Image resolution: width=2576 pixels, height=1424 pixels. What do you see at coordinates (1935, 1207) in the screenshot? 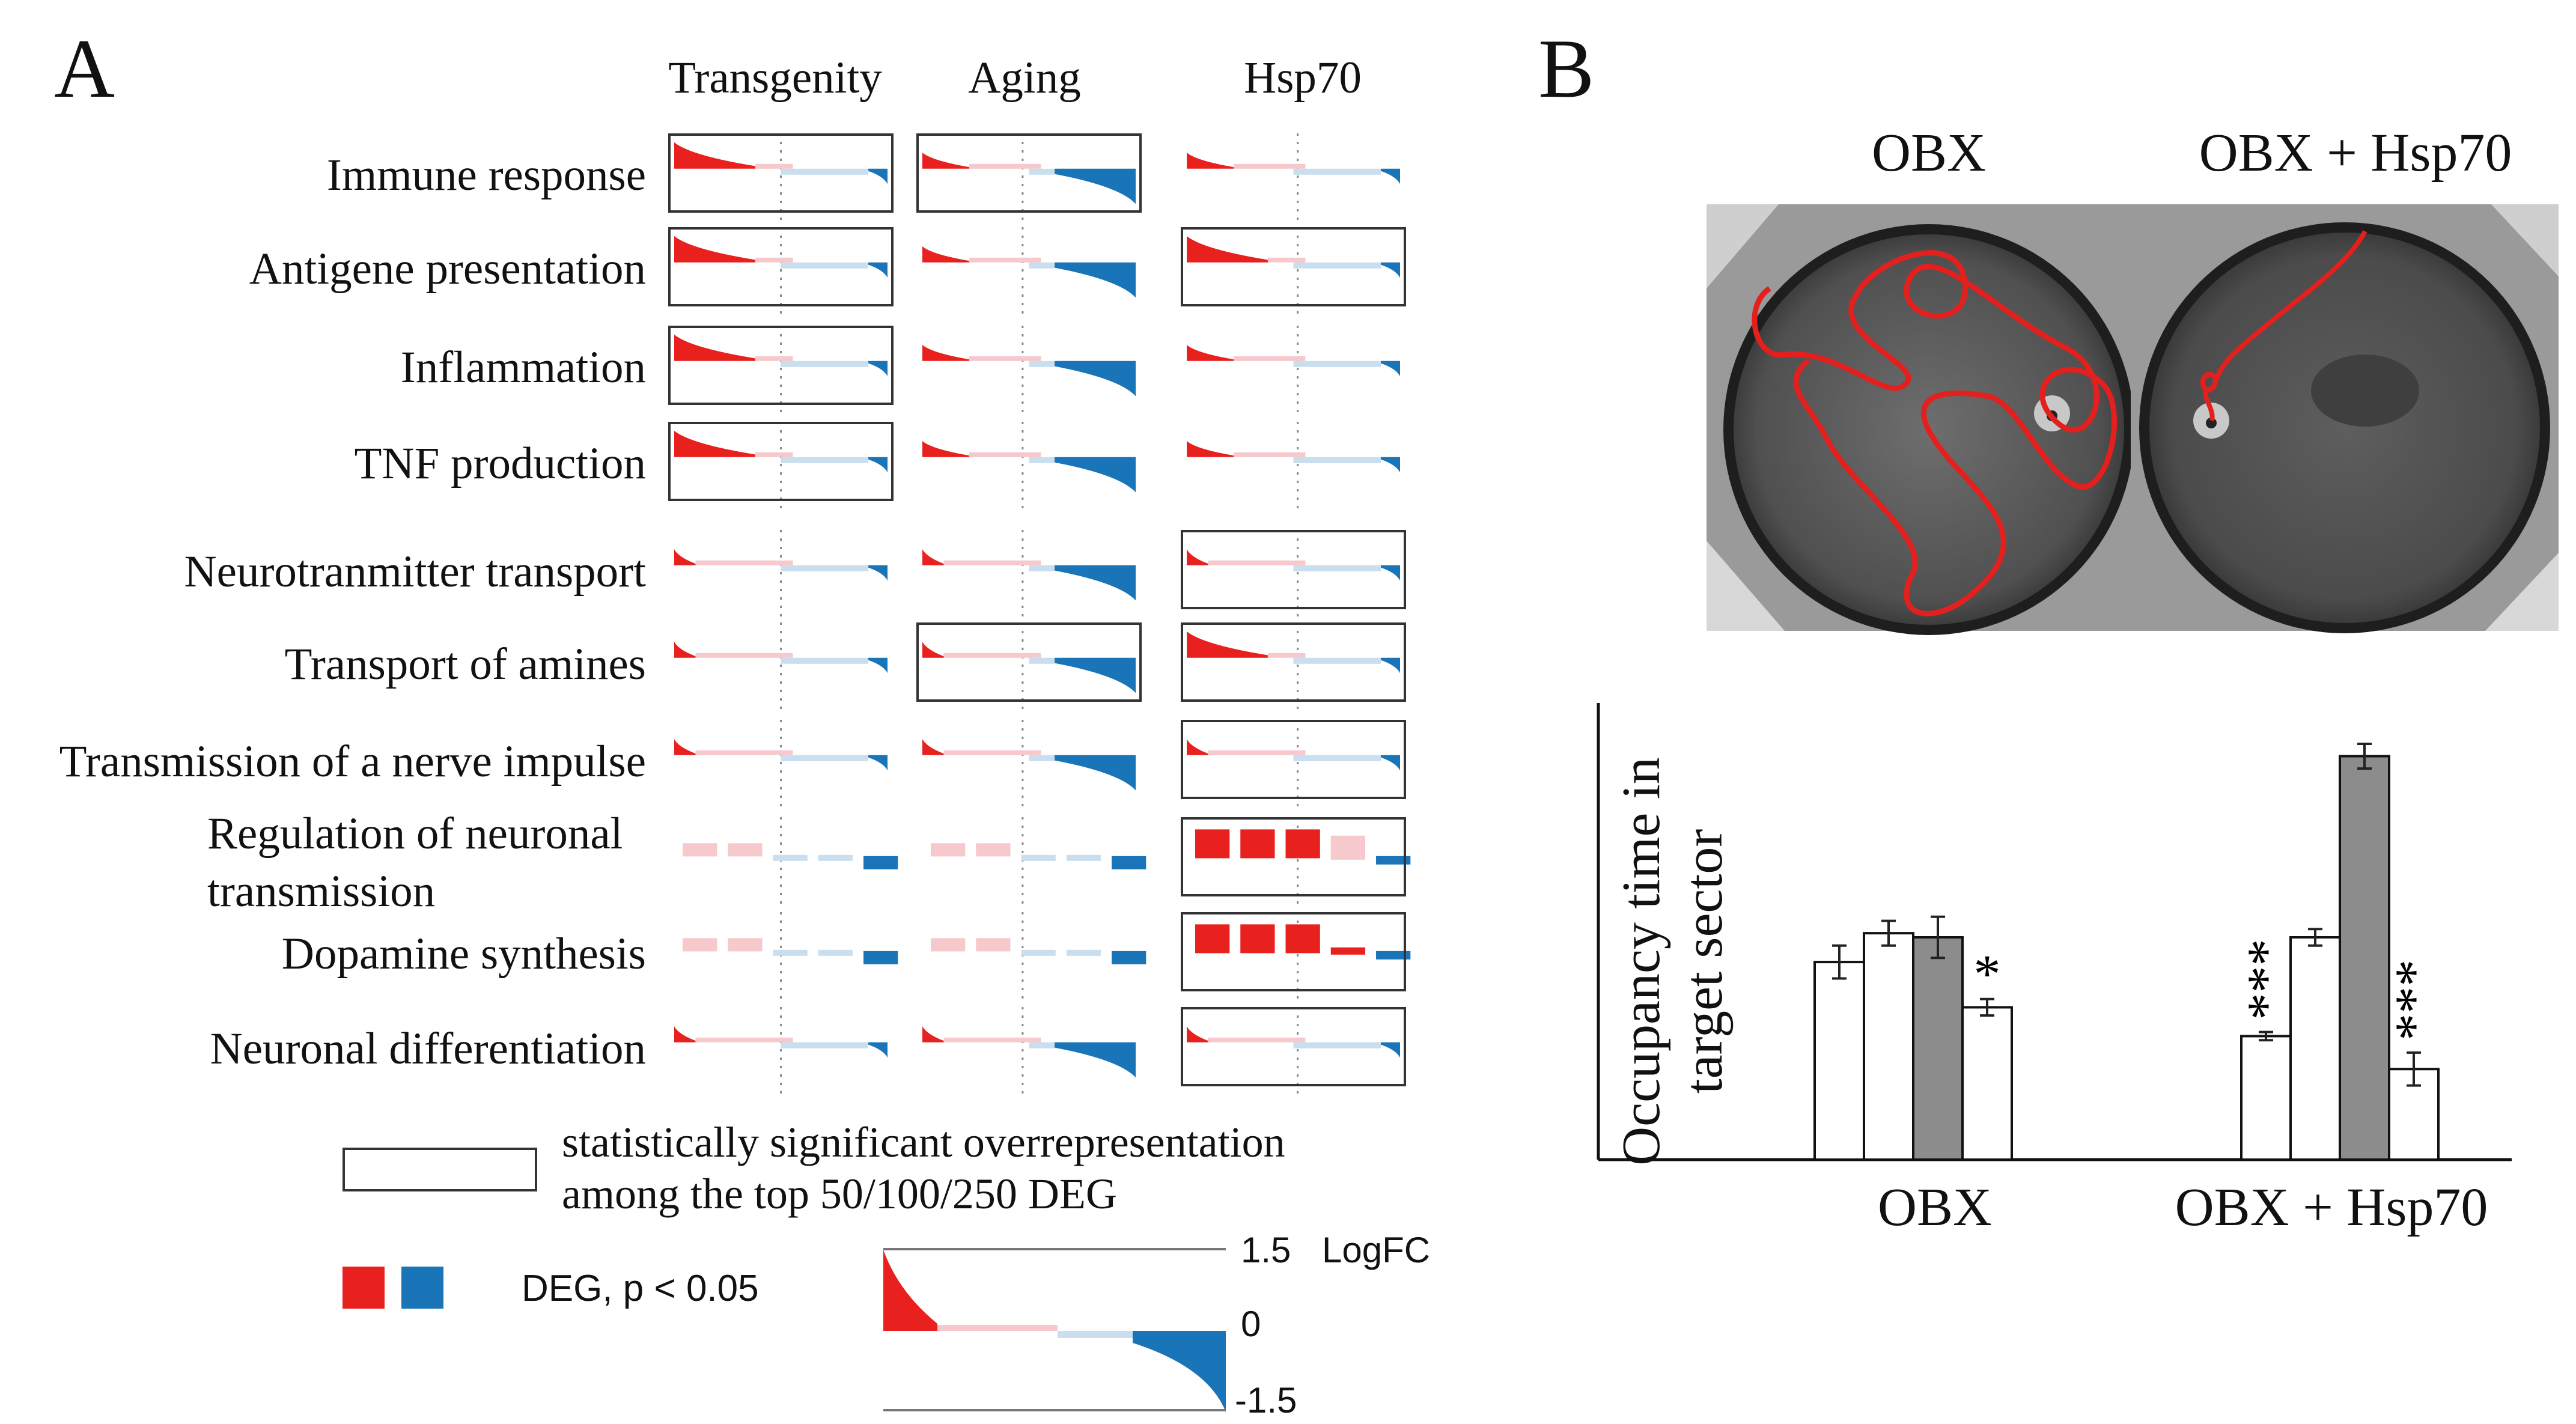
I see `group-label-obx: OBX` at bounding box center [1935, 1207].